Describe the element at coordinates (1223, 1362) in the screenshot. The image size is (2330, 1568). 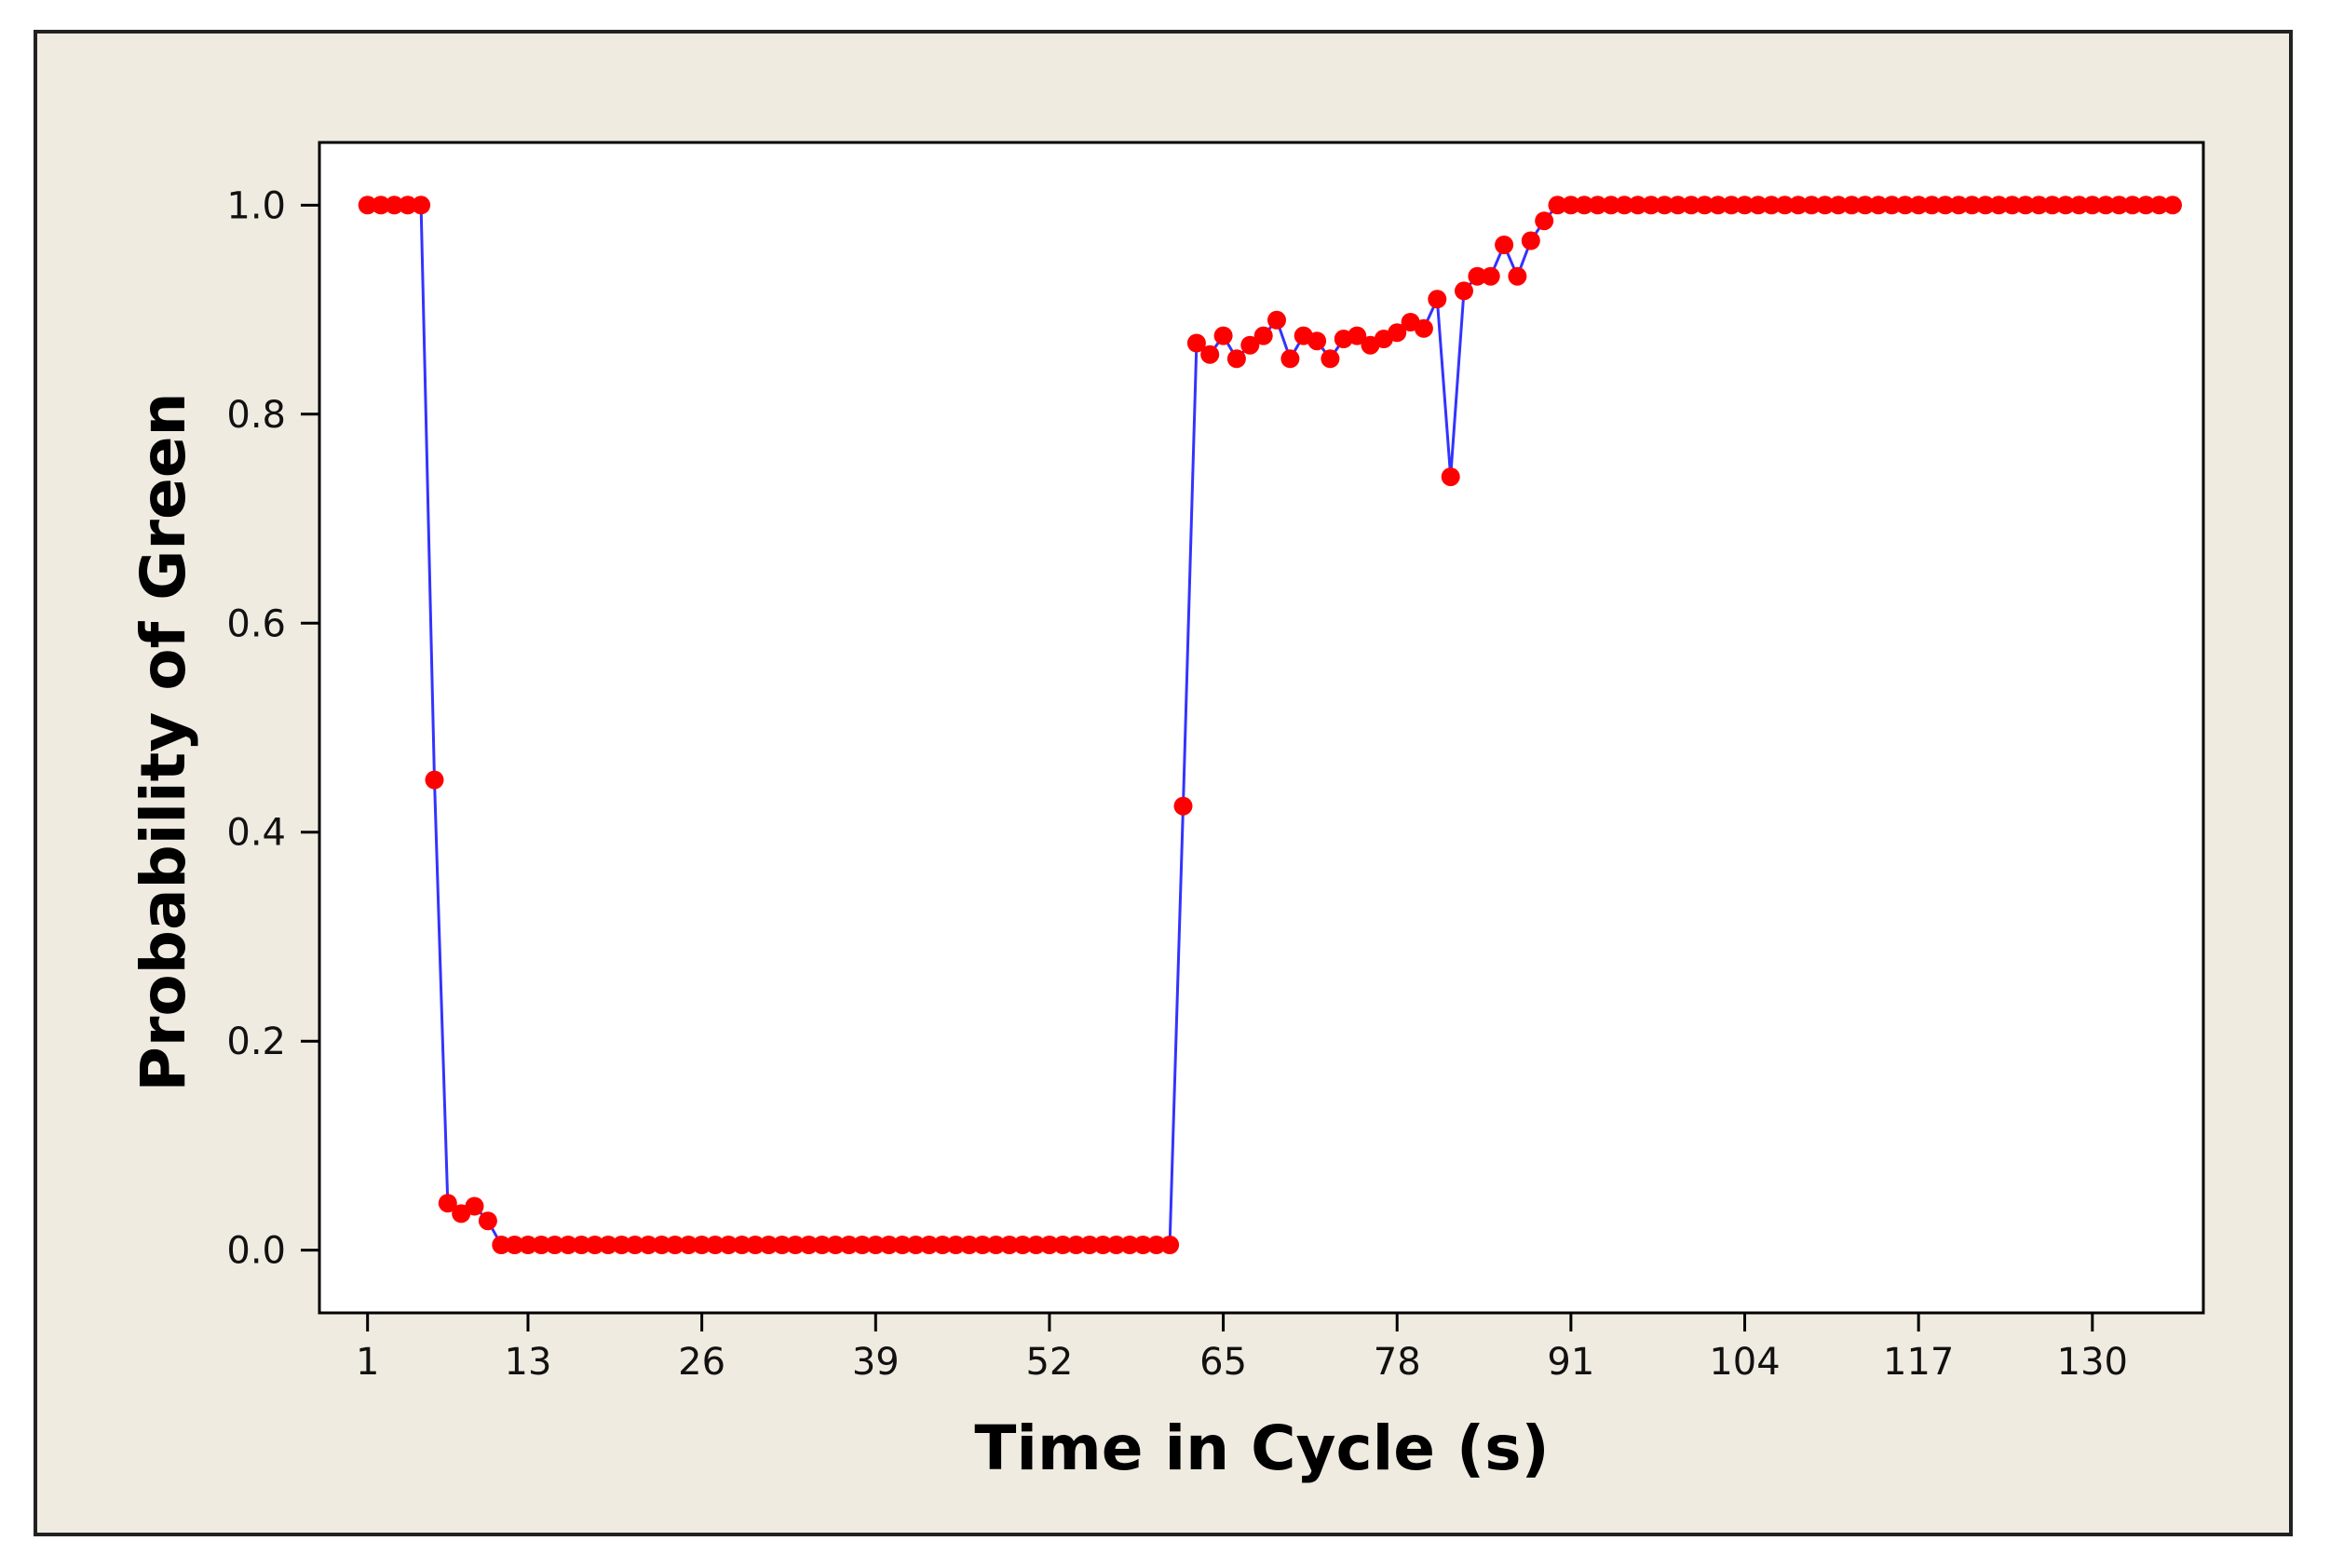
I see `x-tick-label: 65` at that location.